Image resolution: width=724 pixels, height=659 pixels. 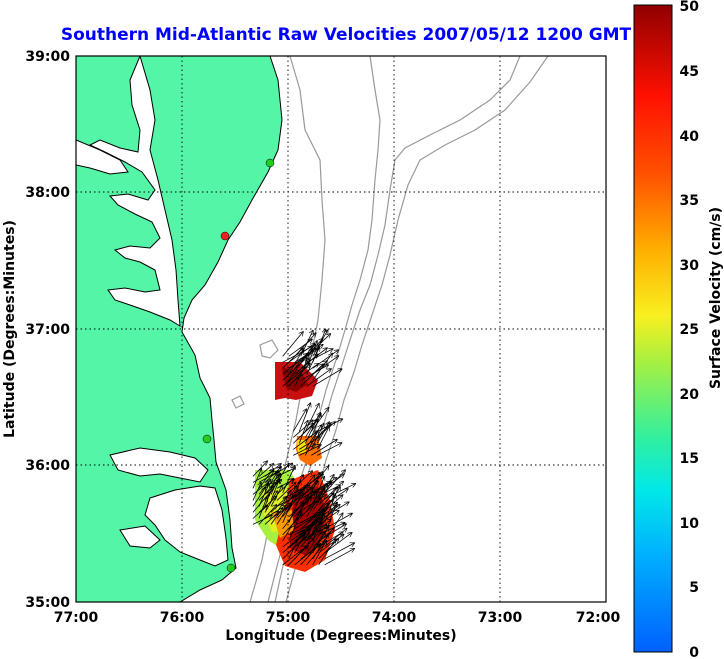 What do you see at coordinates (598, 618) in the screenshot?
I see `x-tick-label: 72:00` at bounding box center [598, 618].